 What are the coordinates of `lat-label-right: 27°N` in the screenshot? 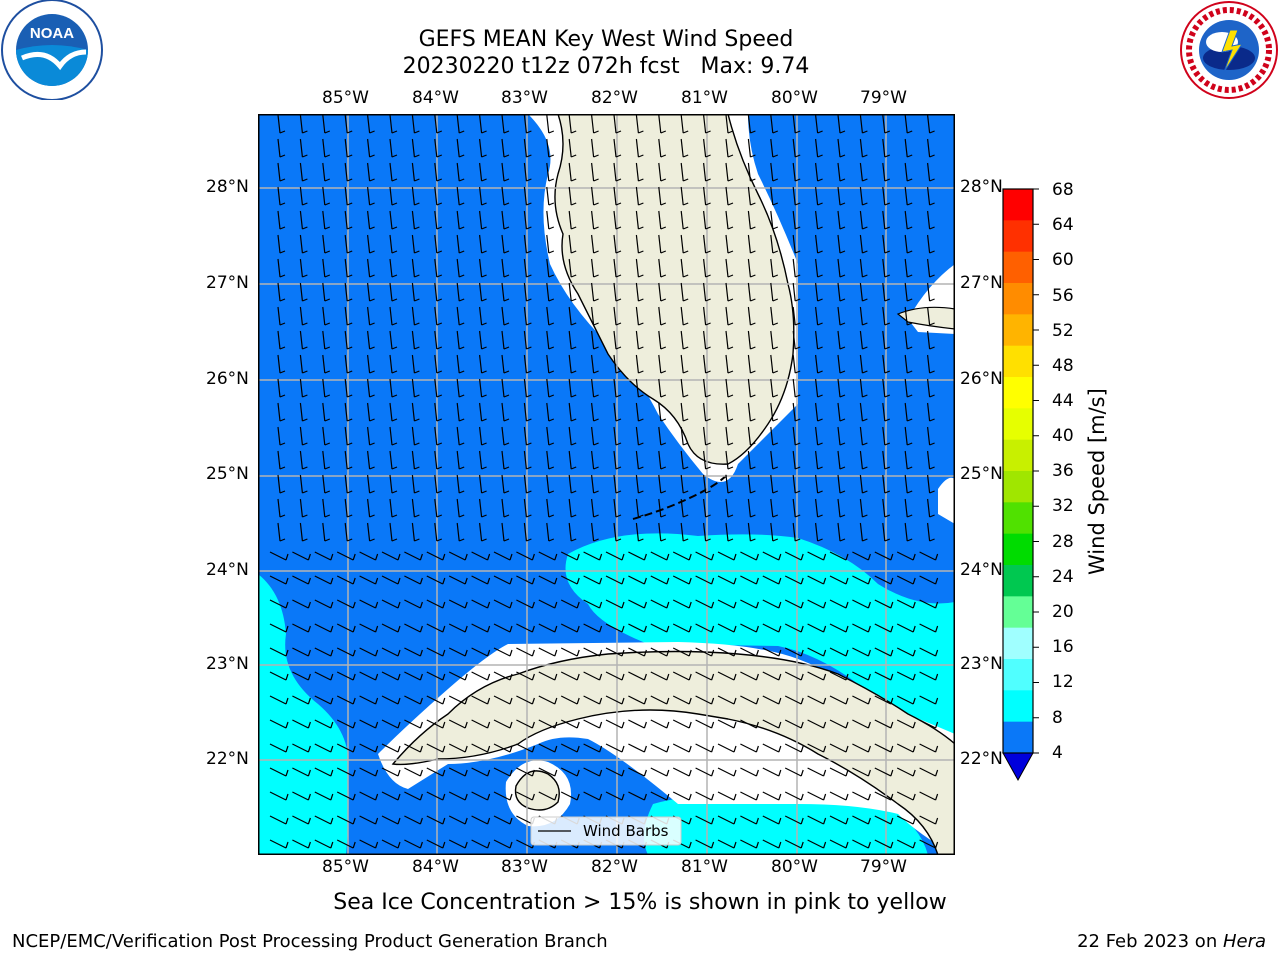 It's located at (981, 283).